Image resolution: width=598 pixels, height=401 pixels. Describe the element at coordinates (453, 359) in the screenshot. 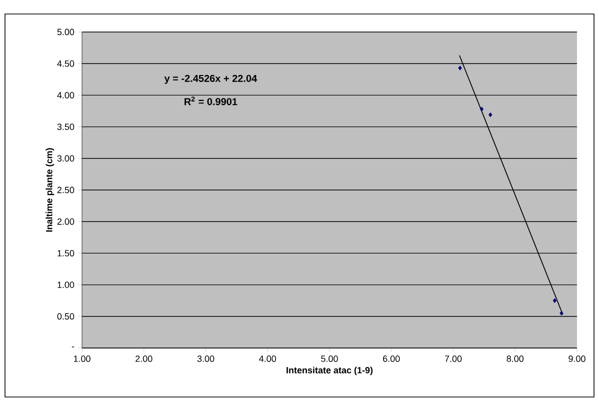

I see `x-tick-label: 7.00` at that location.